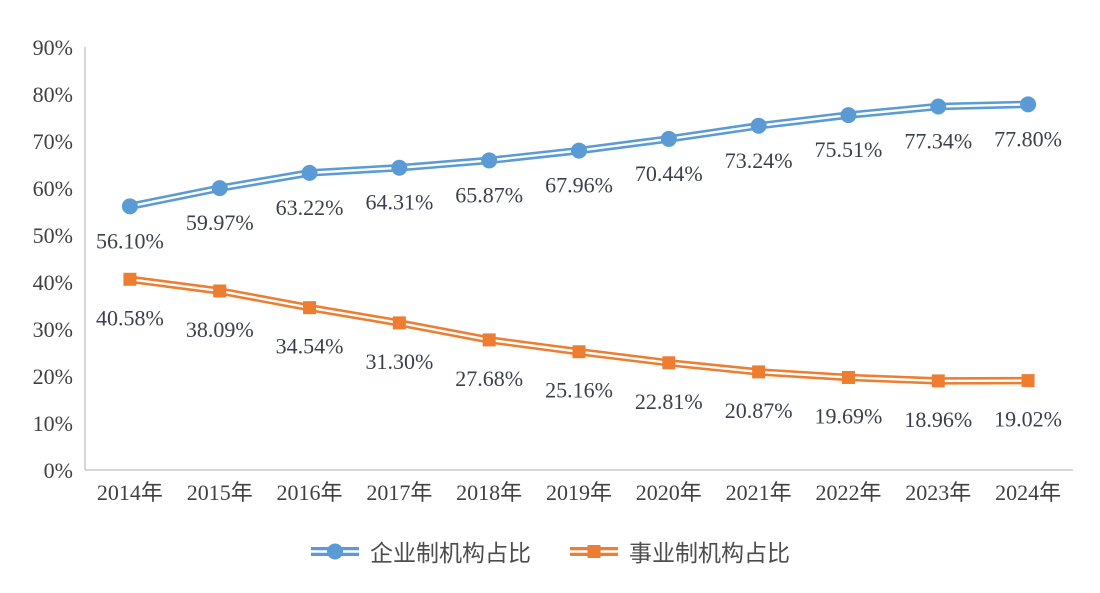 Image resolution: width=1100 pixels, height=593 pixels. I want to click on data-label: 18.96%, so click(938, 419).